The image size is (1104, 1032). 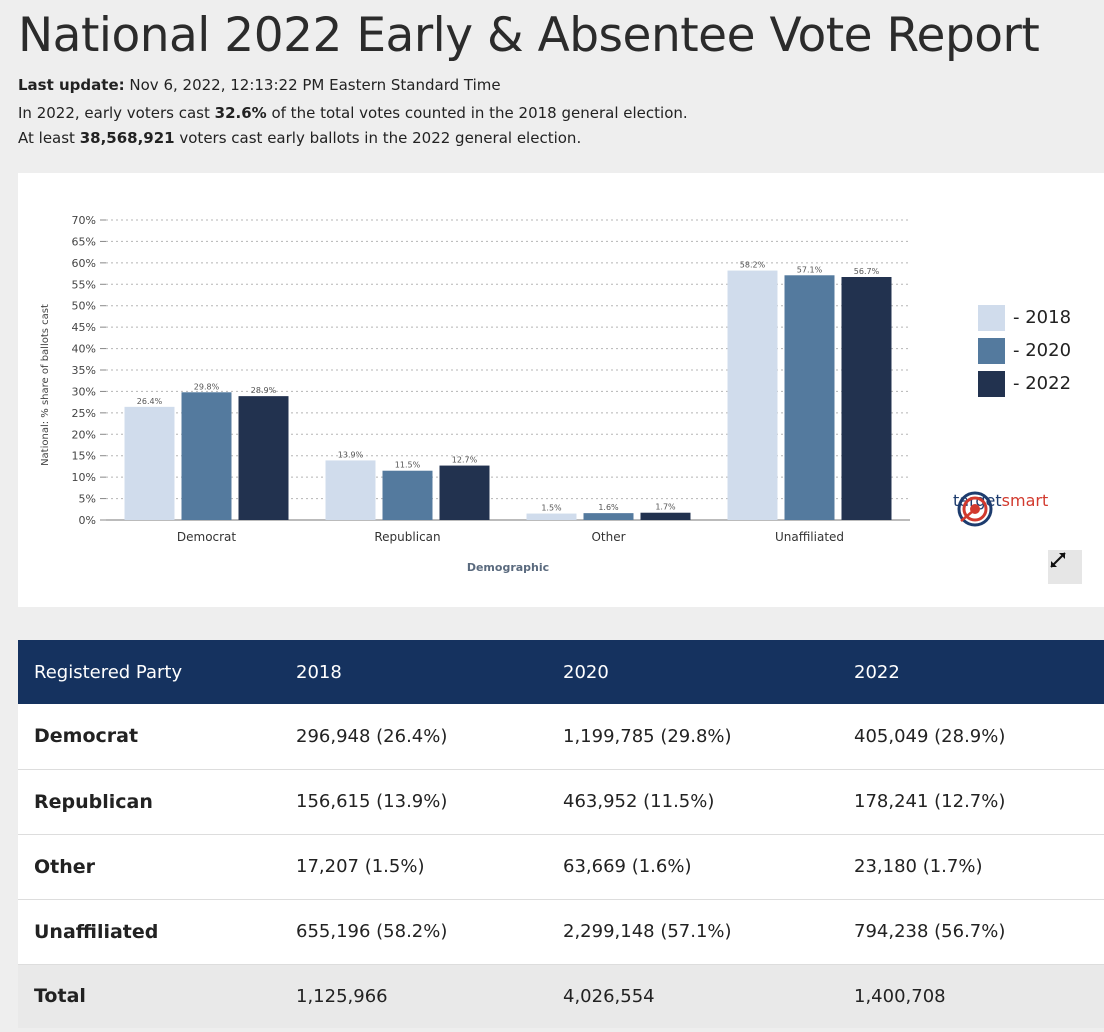 I want to click on legend-item-2020: - 2020, so click(x=1024, y=350).